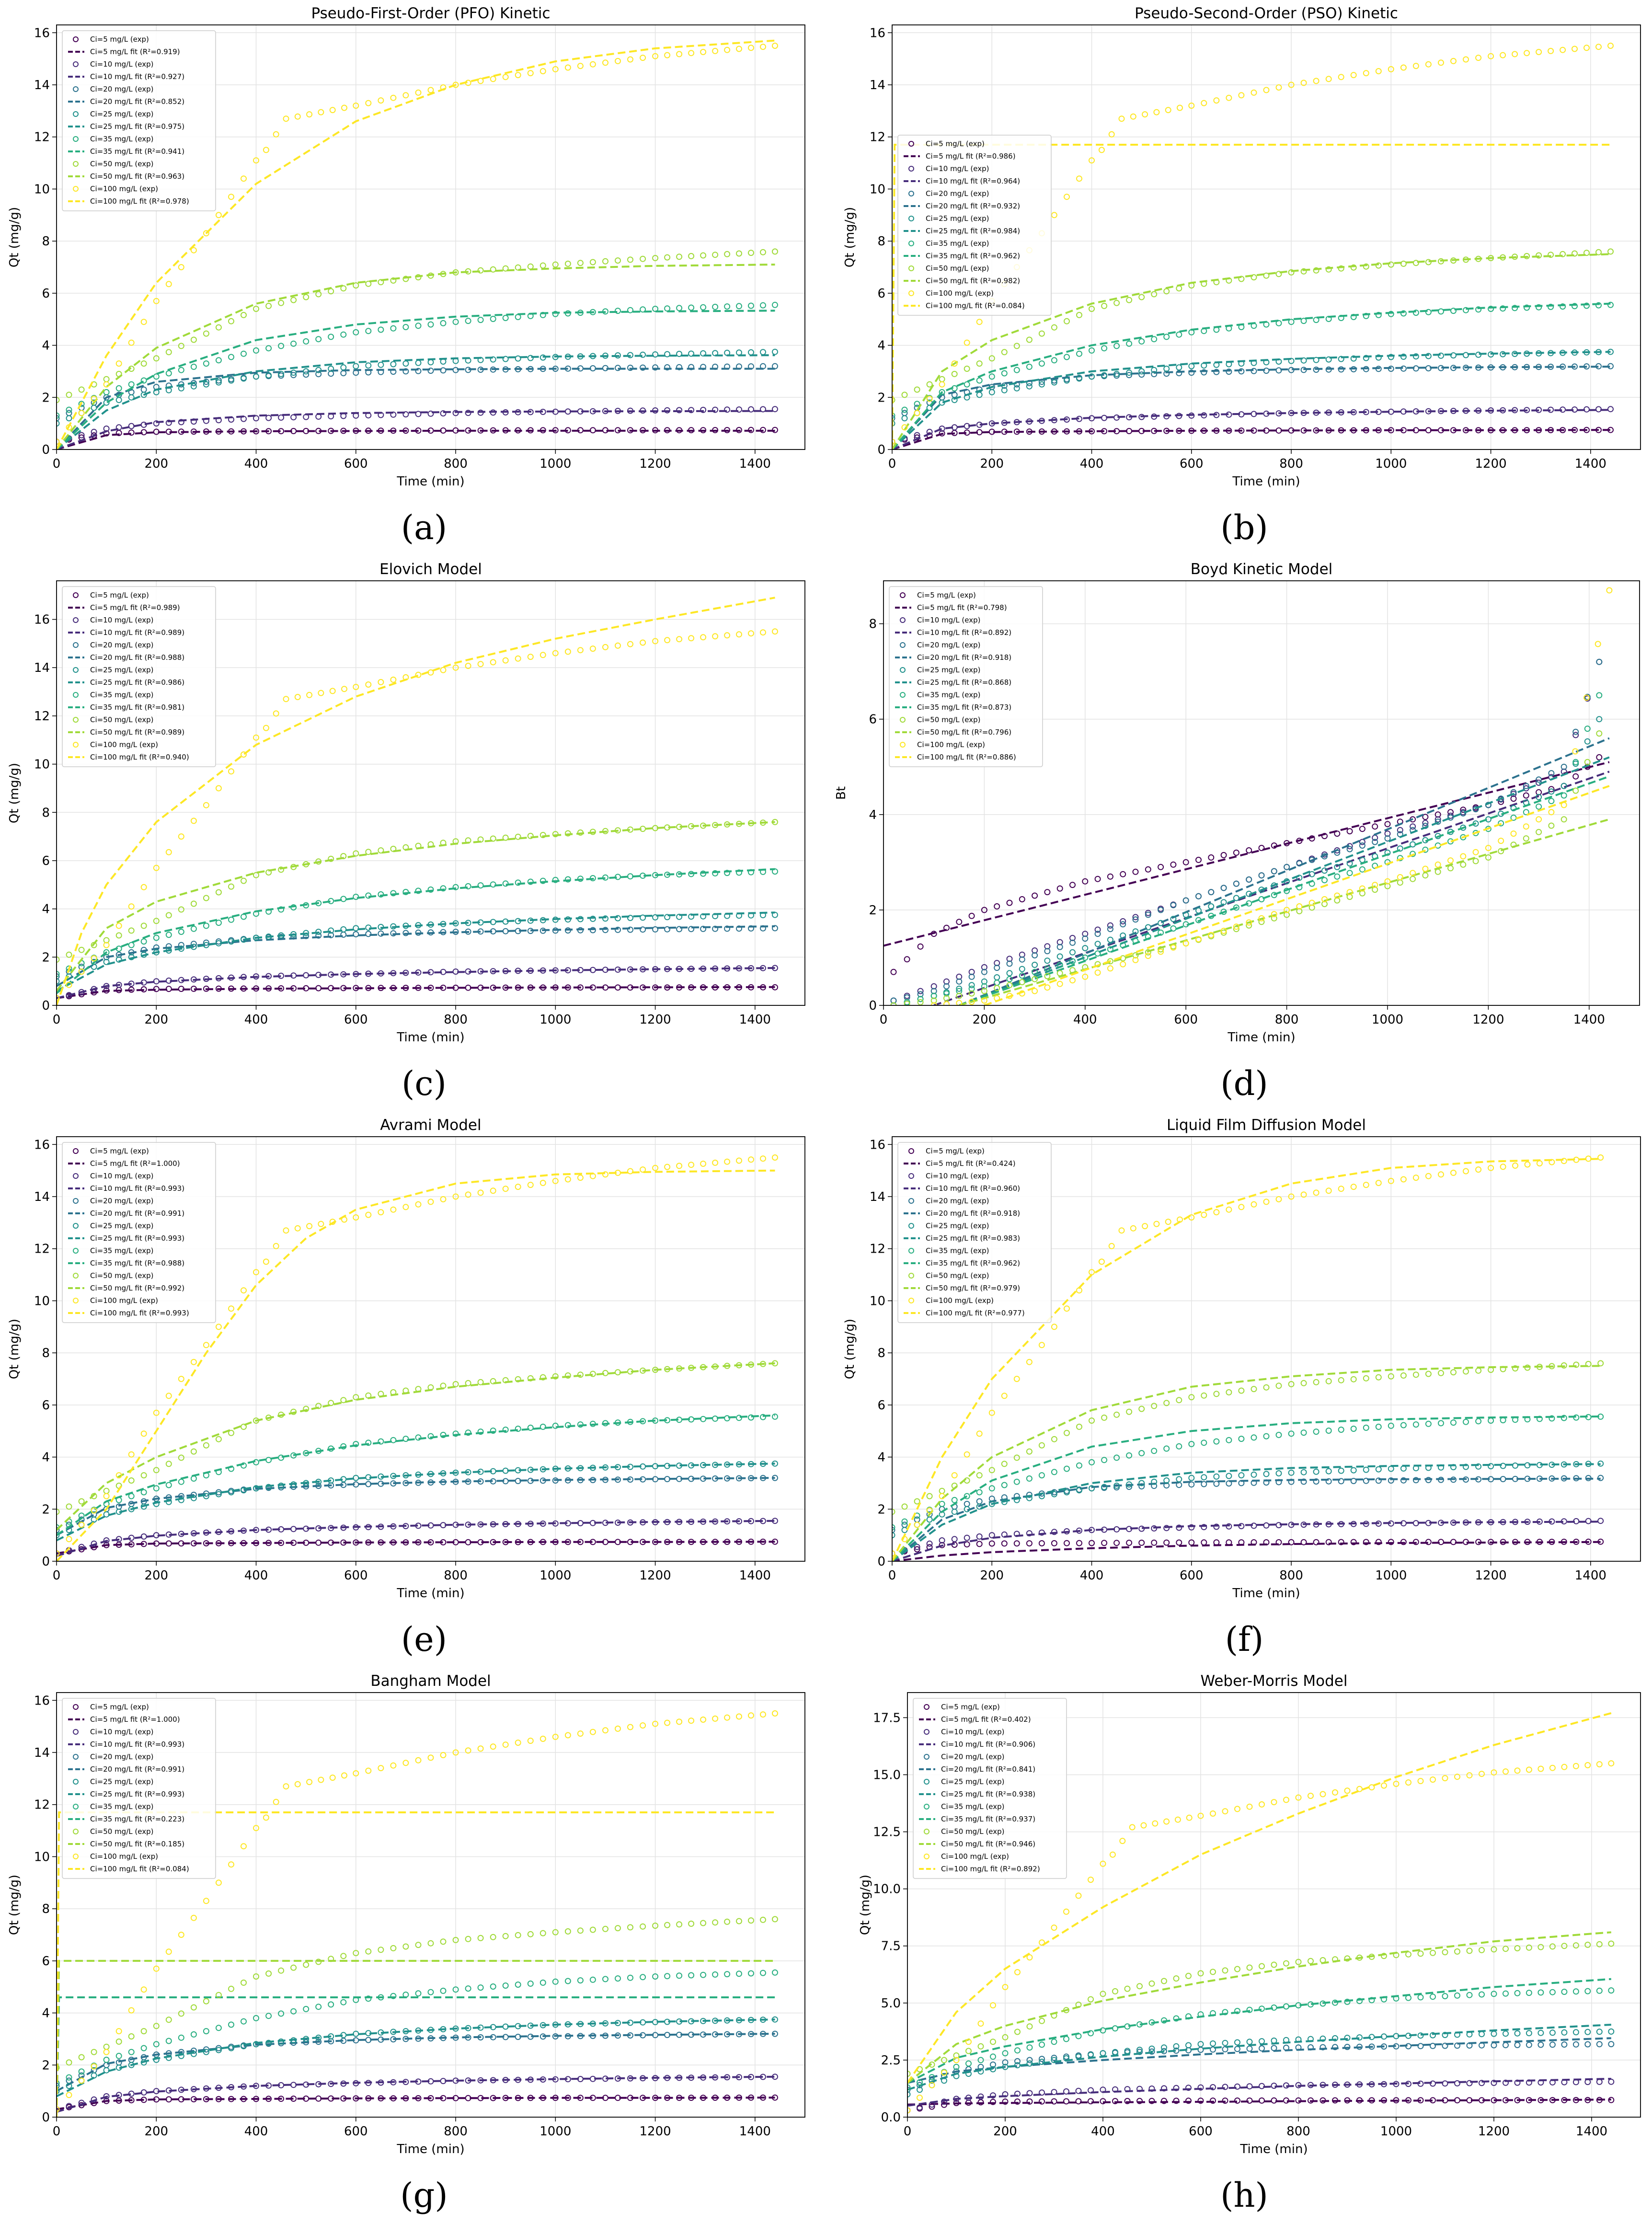 The image size is (1652, 2224). What do you see at coordinates (970, 1707) in the screenshot?
I see `legend-entry: Ci=5 mg/L (exp)` at bounding box center [970, 1707].